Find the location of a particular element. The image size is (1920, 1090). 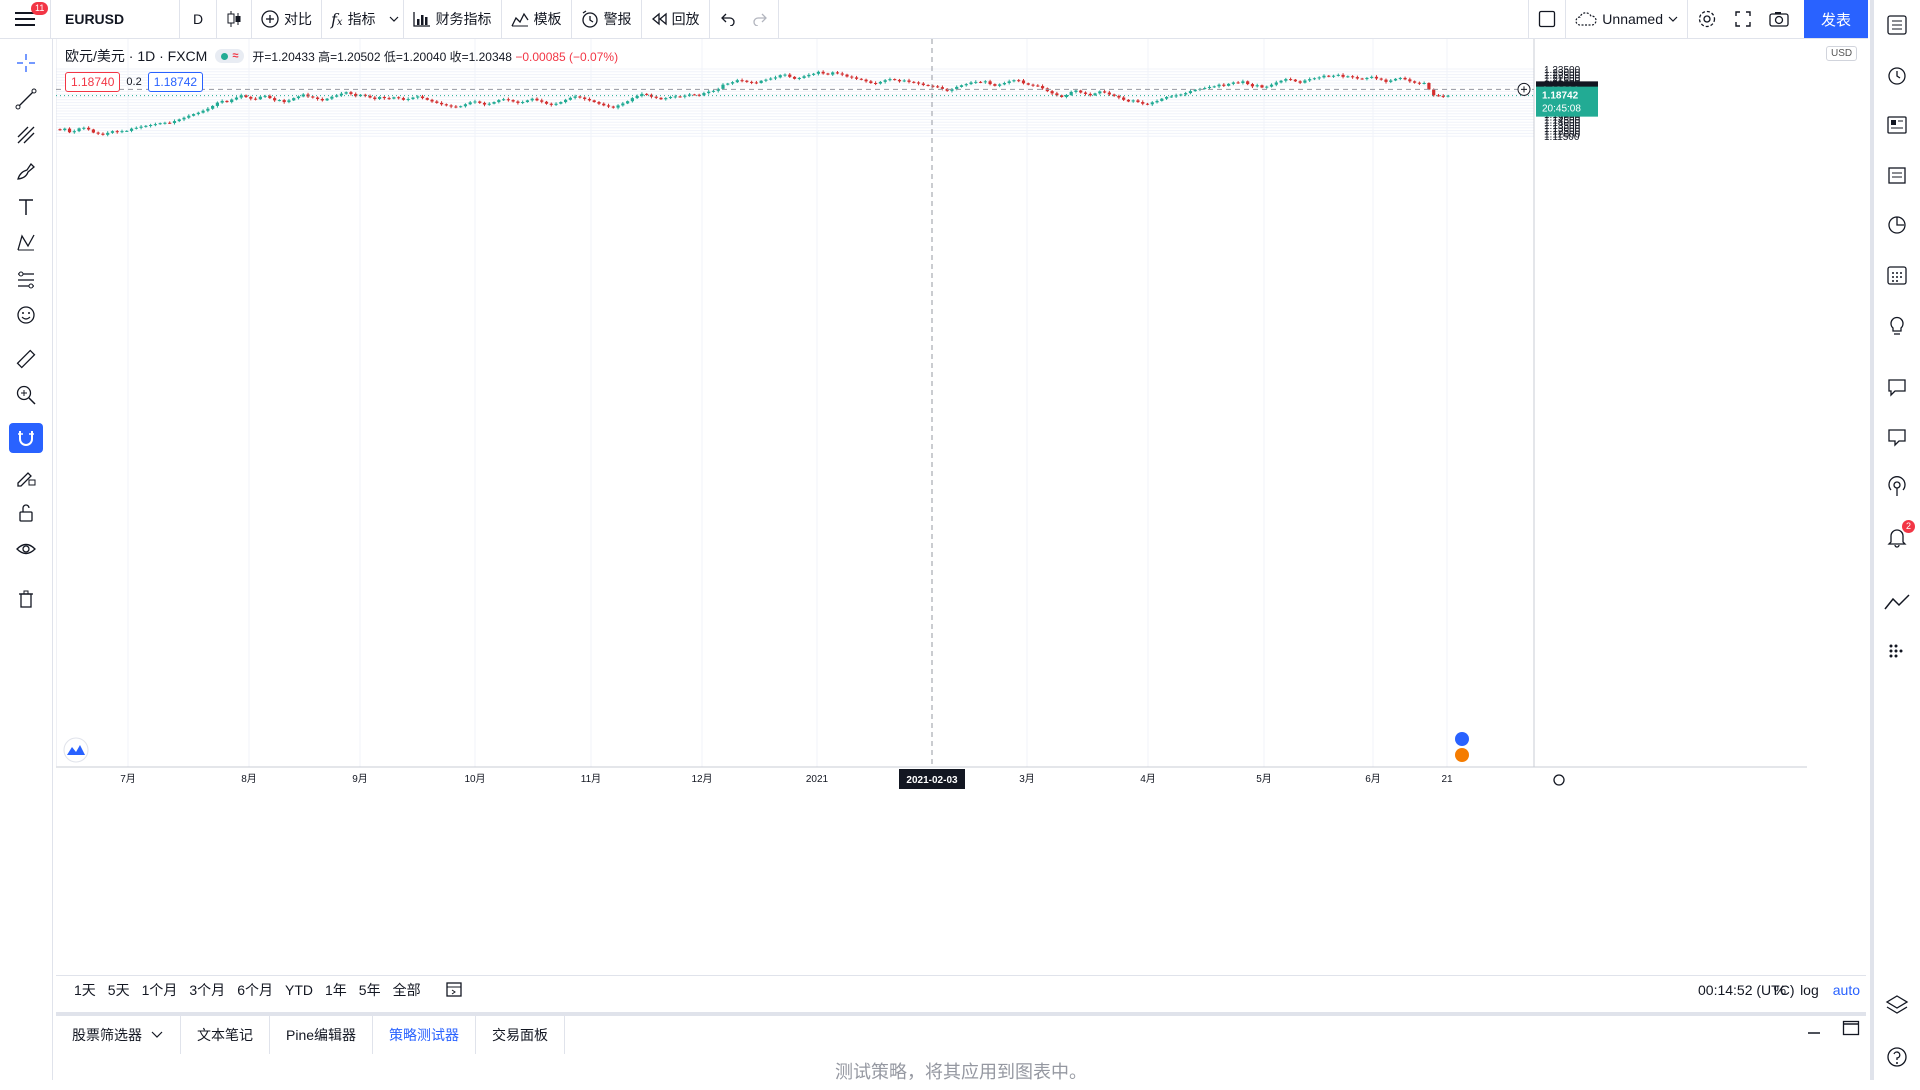

trend-line-tool-button is located at coordinates (26, 99).